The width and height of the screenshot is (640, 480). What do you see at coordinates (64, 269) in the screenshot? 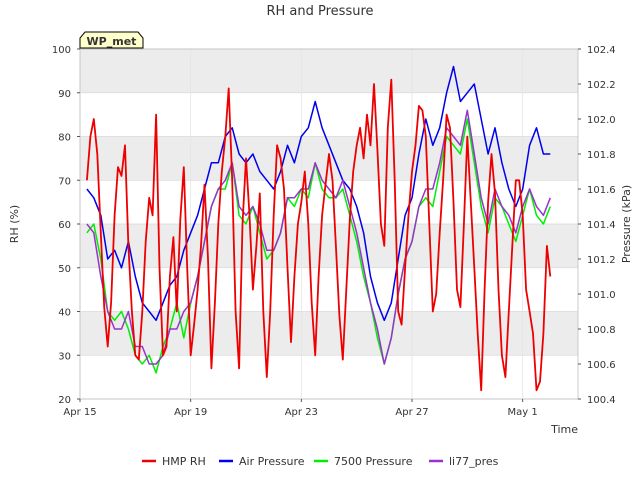
I see `y-tick-label: 50` at bounding box center [64, 269].